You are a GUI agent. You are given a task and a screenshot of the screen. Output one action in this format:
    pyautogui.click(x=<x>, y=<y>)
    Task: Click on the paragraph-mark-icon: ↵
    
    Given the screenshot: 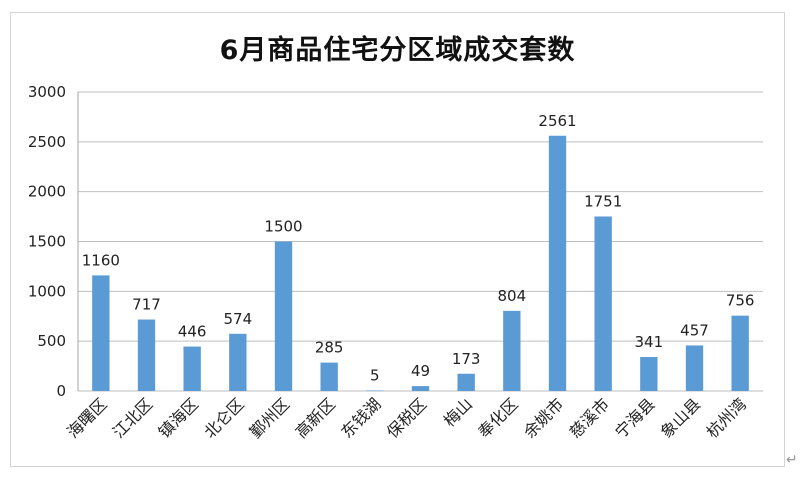 What is the action you would take?
    pyautogui.click(x=792, y=460)
    